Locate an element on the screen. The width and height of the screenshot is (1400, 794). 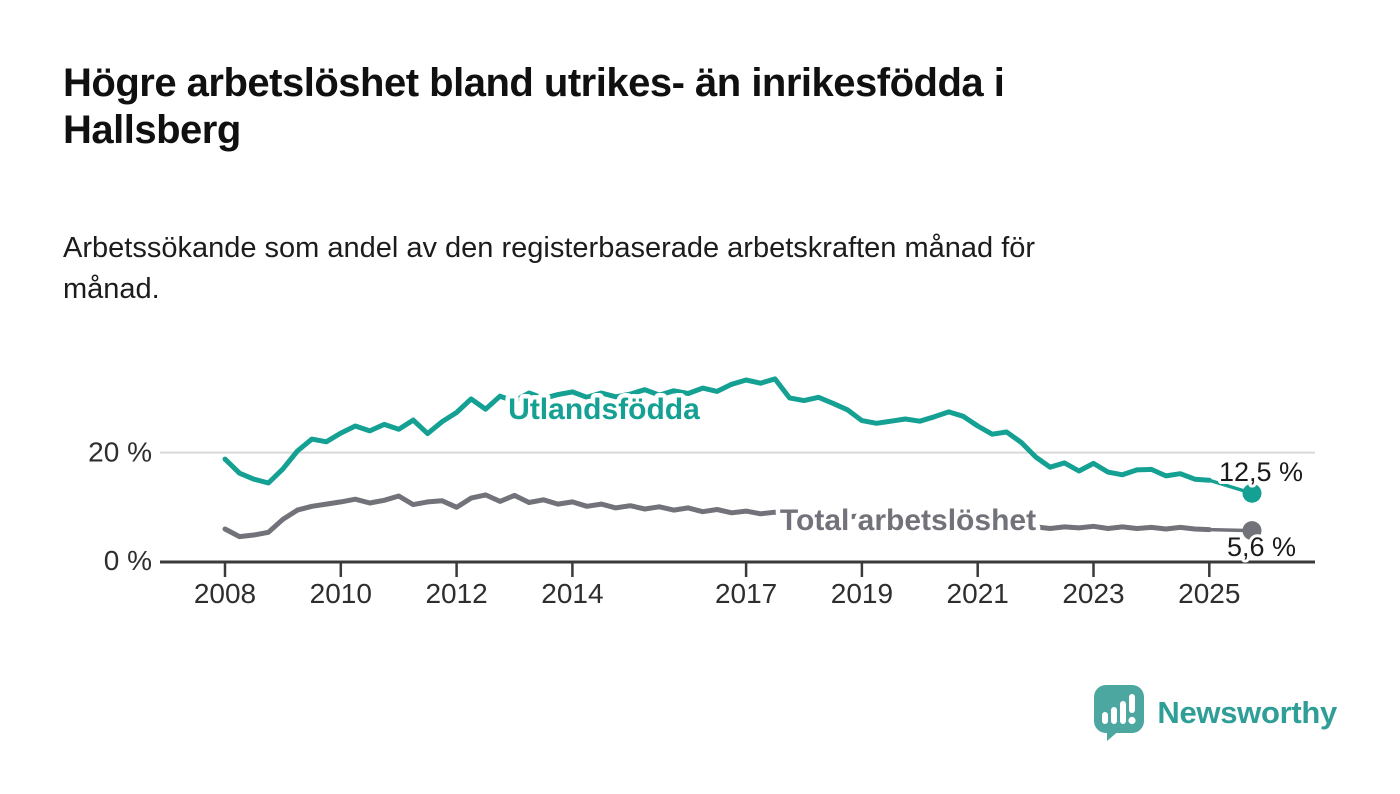
y-tick-label: 20 % is located at coordinates (120, 452).